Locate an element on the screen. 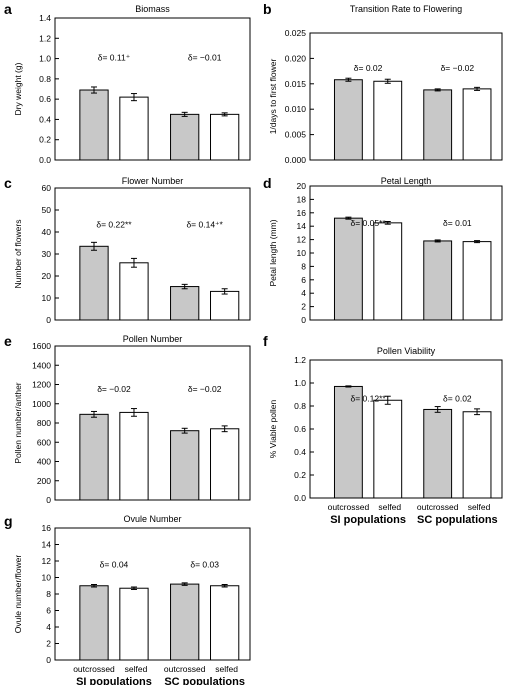 This screenshot has width=505, height=685. panel-letter: c is located at coordinates (8, 183).